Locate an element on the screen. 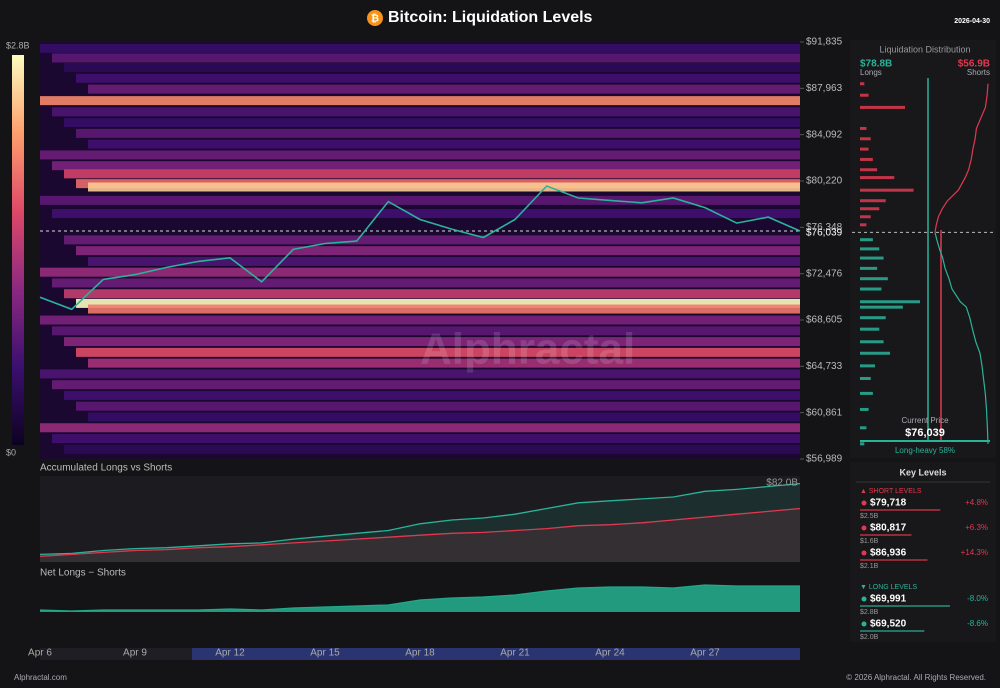 The width and height of the screenshot is (1000, 688). level-size: $2.8B is located at coordinates (869, 612).